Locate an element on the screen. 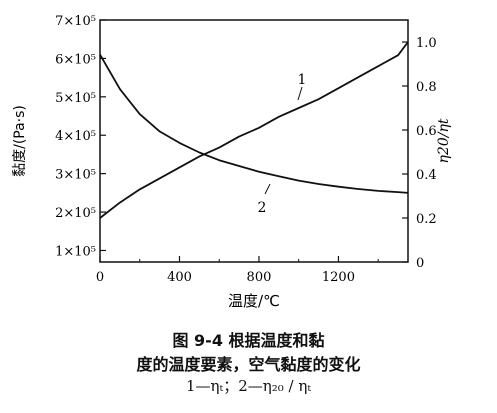 The height and width of the screenshot is (413, 497). caption-line-3: 1—ηₜ；2—η₂₀ / ηₜ is located at coordinates (248, 386).